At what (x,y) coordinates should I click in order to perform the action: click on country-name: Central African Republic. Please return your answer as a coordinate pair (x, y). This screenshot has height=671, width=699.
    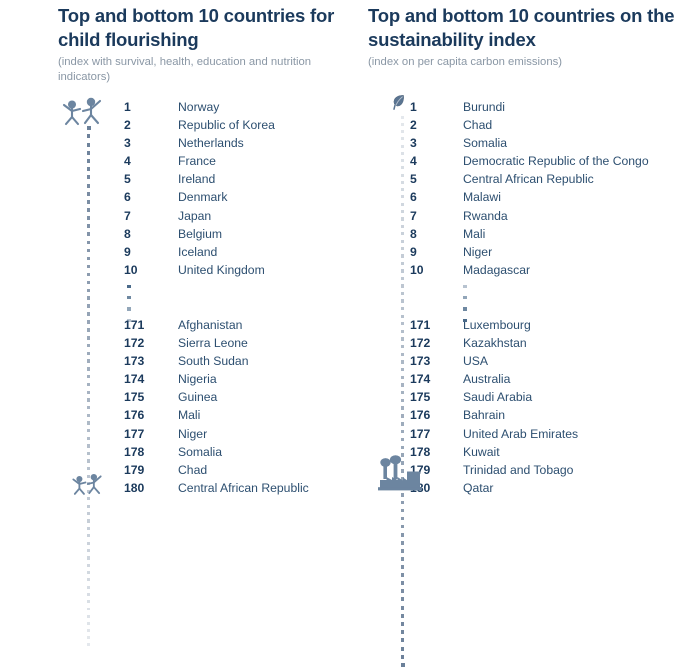
    Looking at the image, I should click on (528, 179).